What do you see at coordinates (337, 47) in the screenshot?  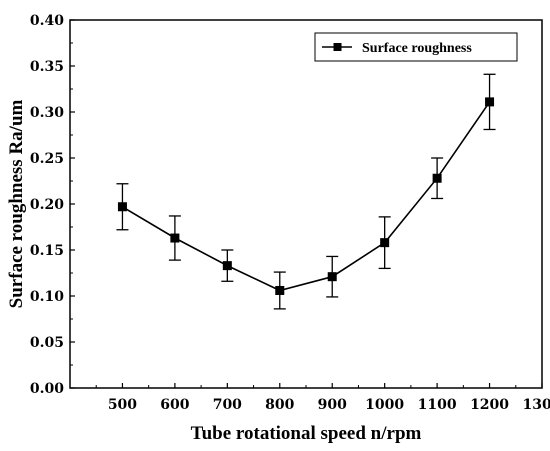 I see `legend-marker-square` at bounding box center [337, 47].